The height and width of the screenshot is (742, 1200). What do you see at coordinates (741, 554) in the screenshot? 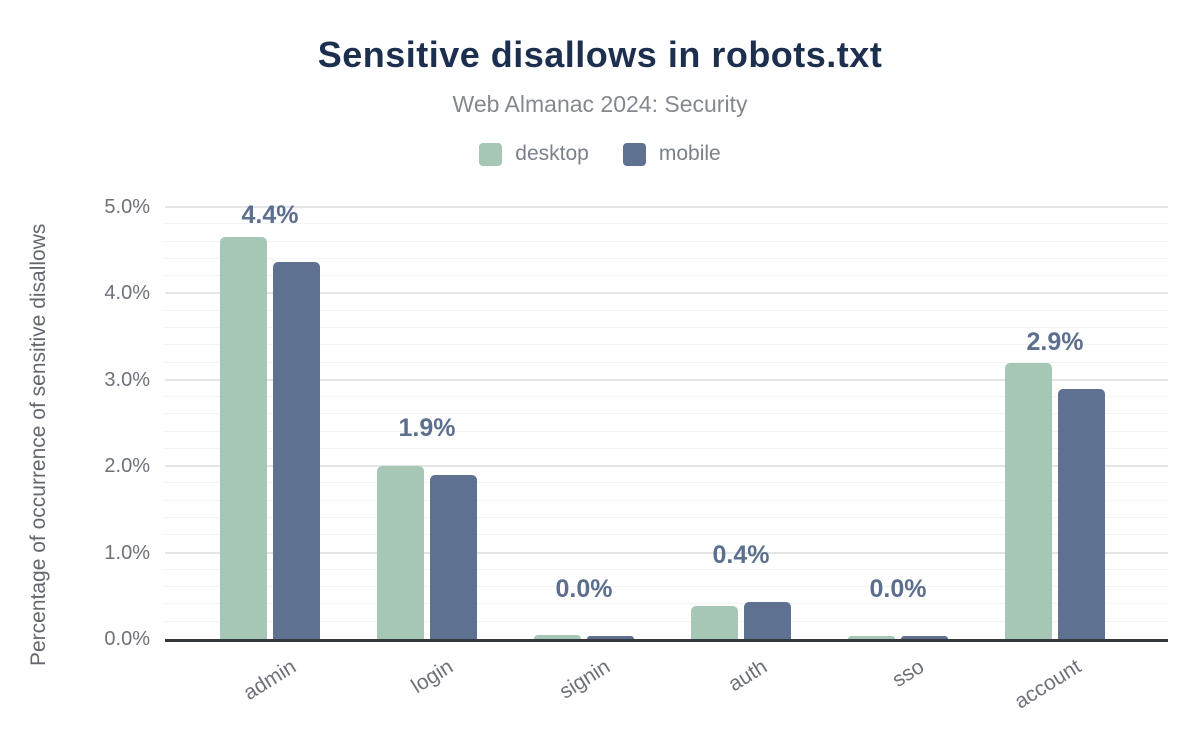
I see `data-label-auth: 0.4%` at bounding box center [741, 554].